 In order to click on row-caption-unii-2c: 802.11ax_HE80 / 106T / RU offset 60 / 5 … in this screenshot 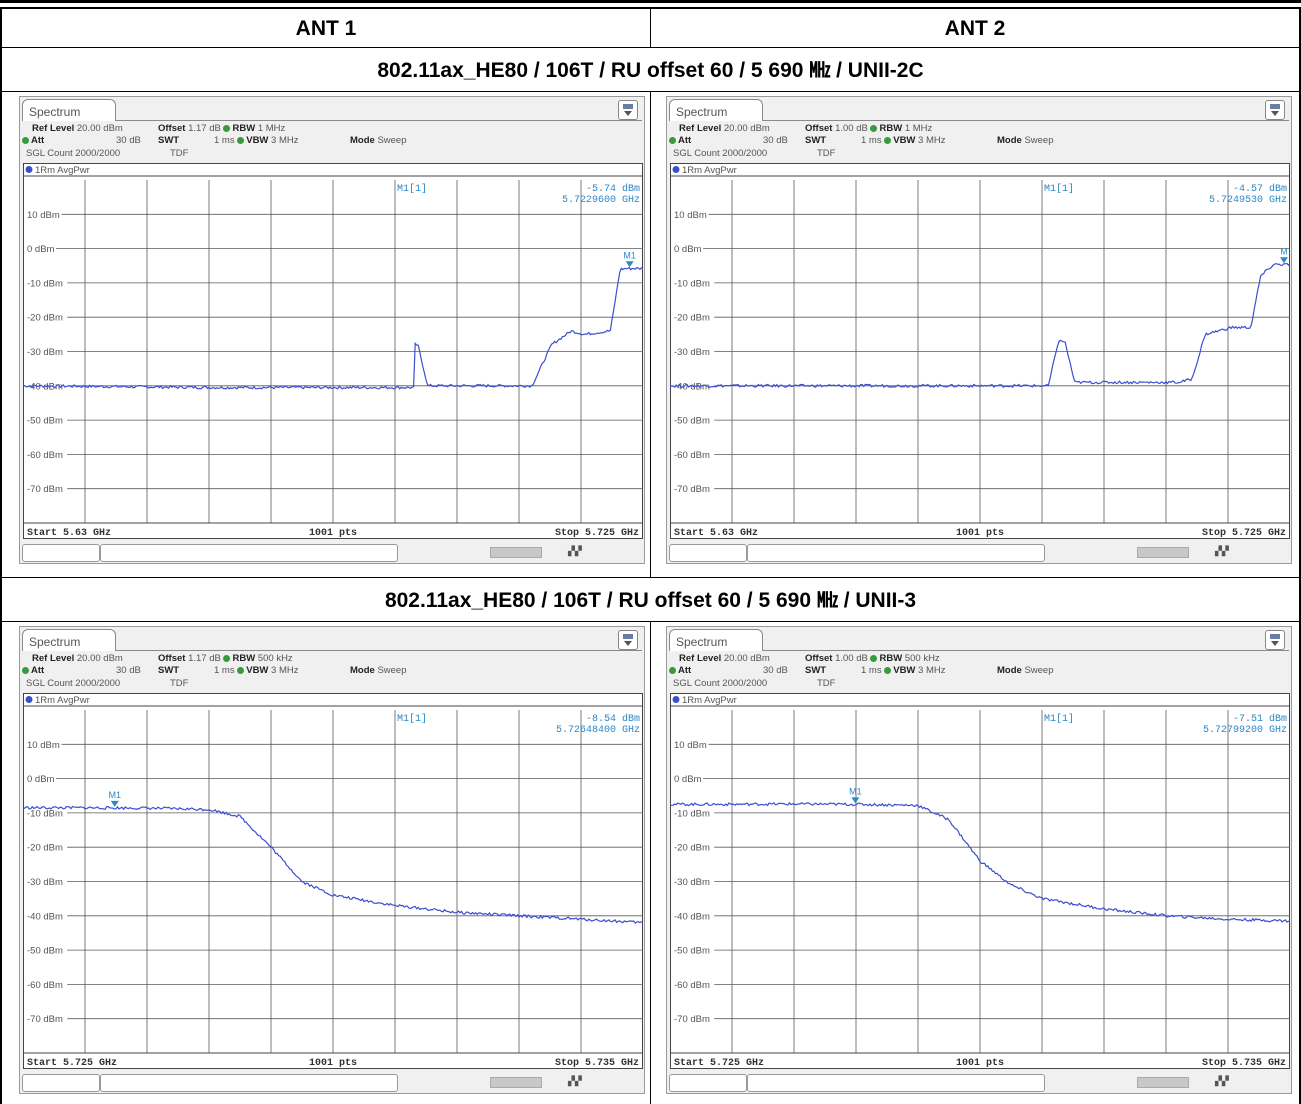, I will do `click(650, 70)`.